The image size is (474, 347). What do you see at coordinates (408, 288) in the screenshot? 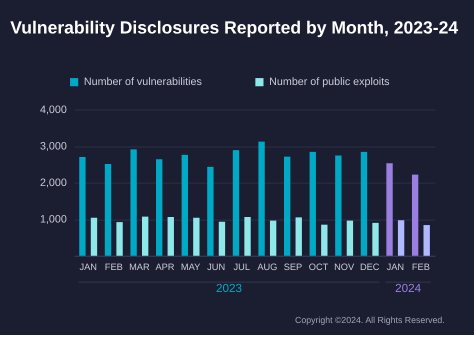
I see `text: 2024` at bounding box center [408, 288].